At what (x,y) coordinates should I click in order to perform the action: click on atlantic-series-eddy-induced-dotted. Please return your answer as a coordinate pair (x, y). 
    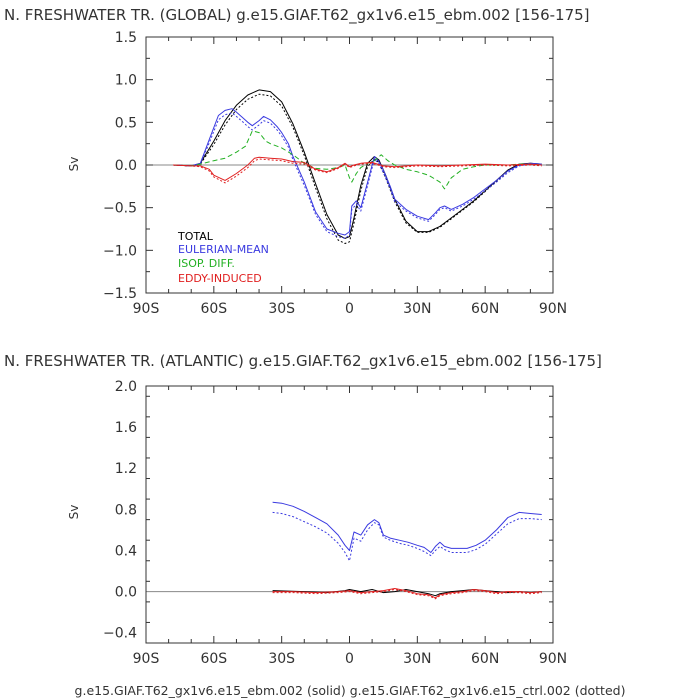
    Looking at the image, I should click on (407, 594).